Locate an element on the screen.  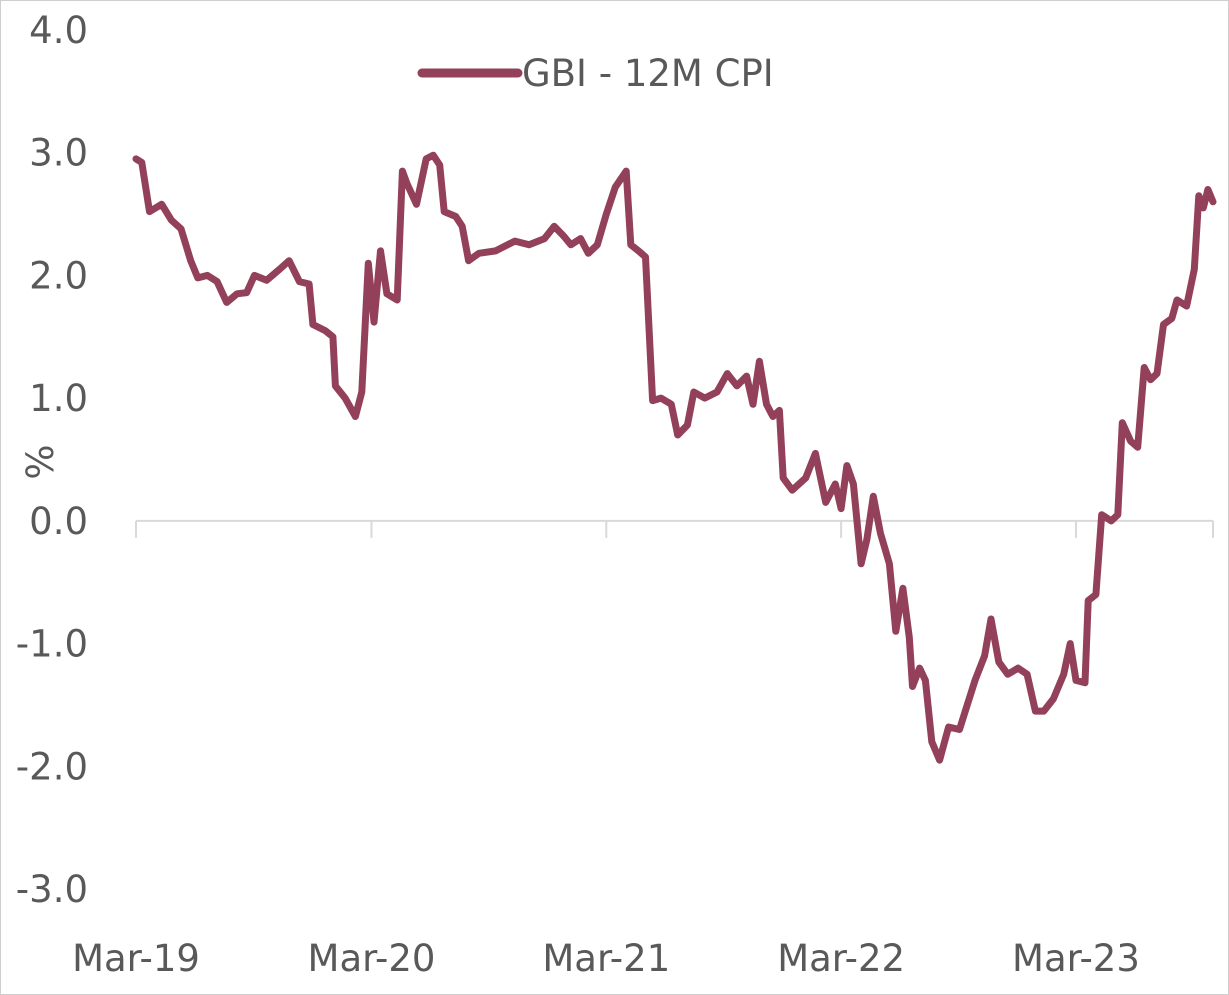
x-tick-label: Mar-19 is located at coordinates (136, 958).